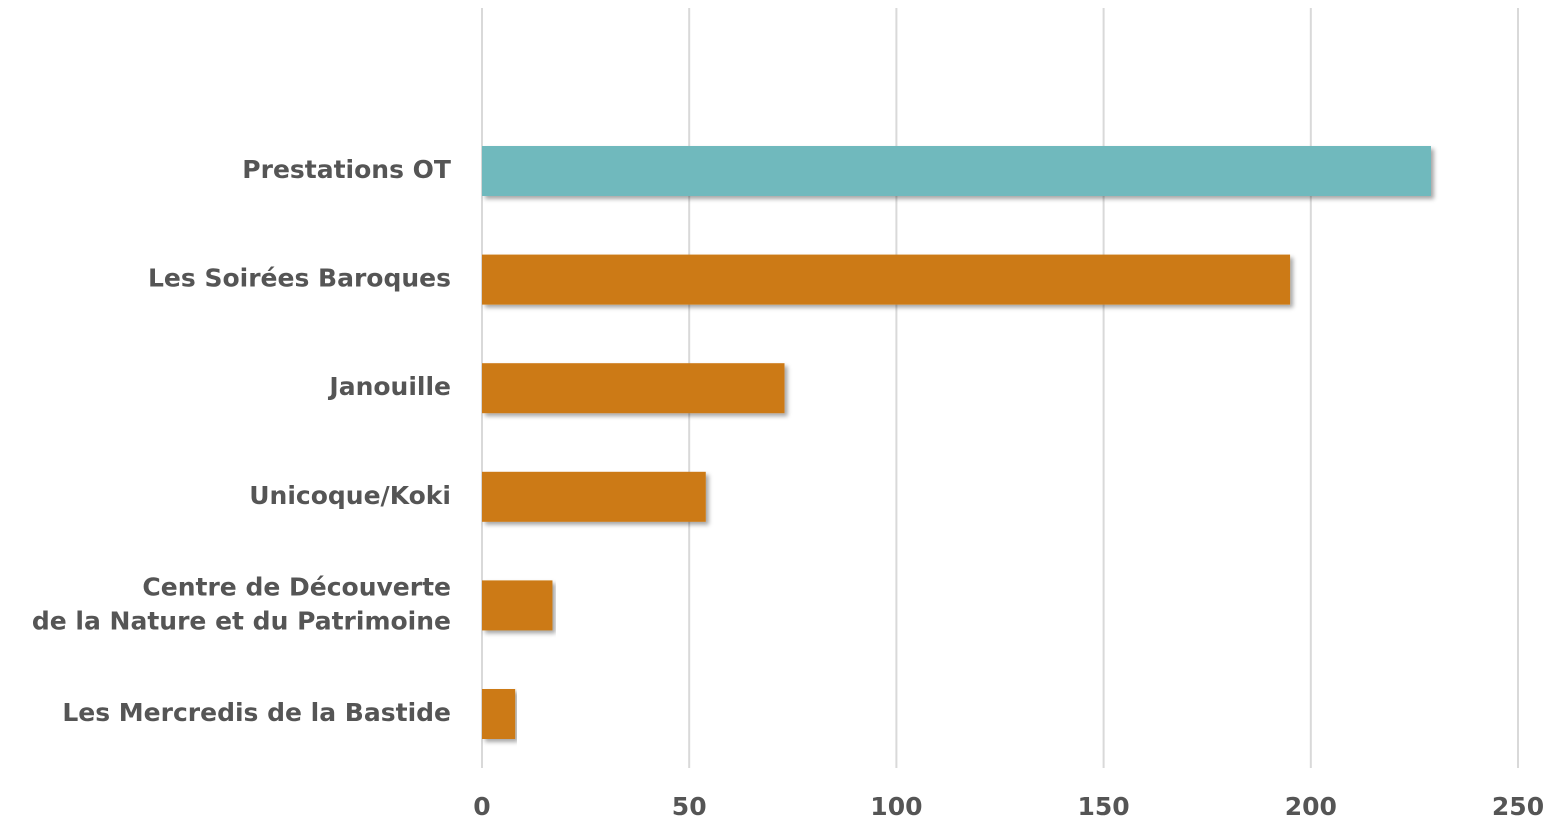  I want to click on y-tick-label: Les Soirées Baroques, so click(299, 278).